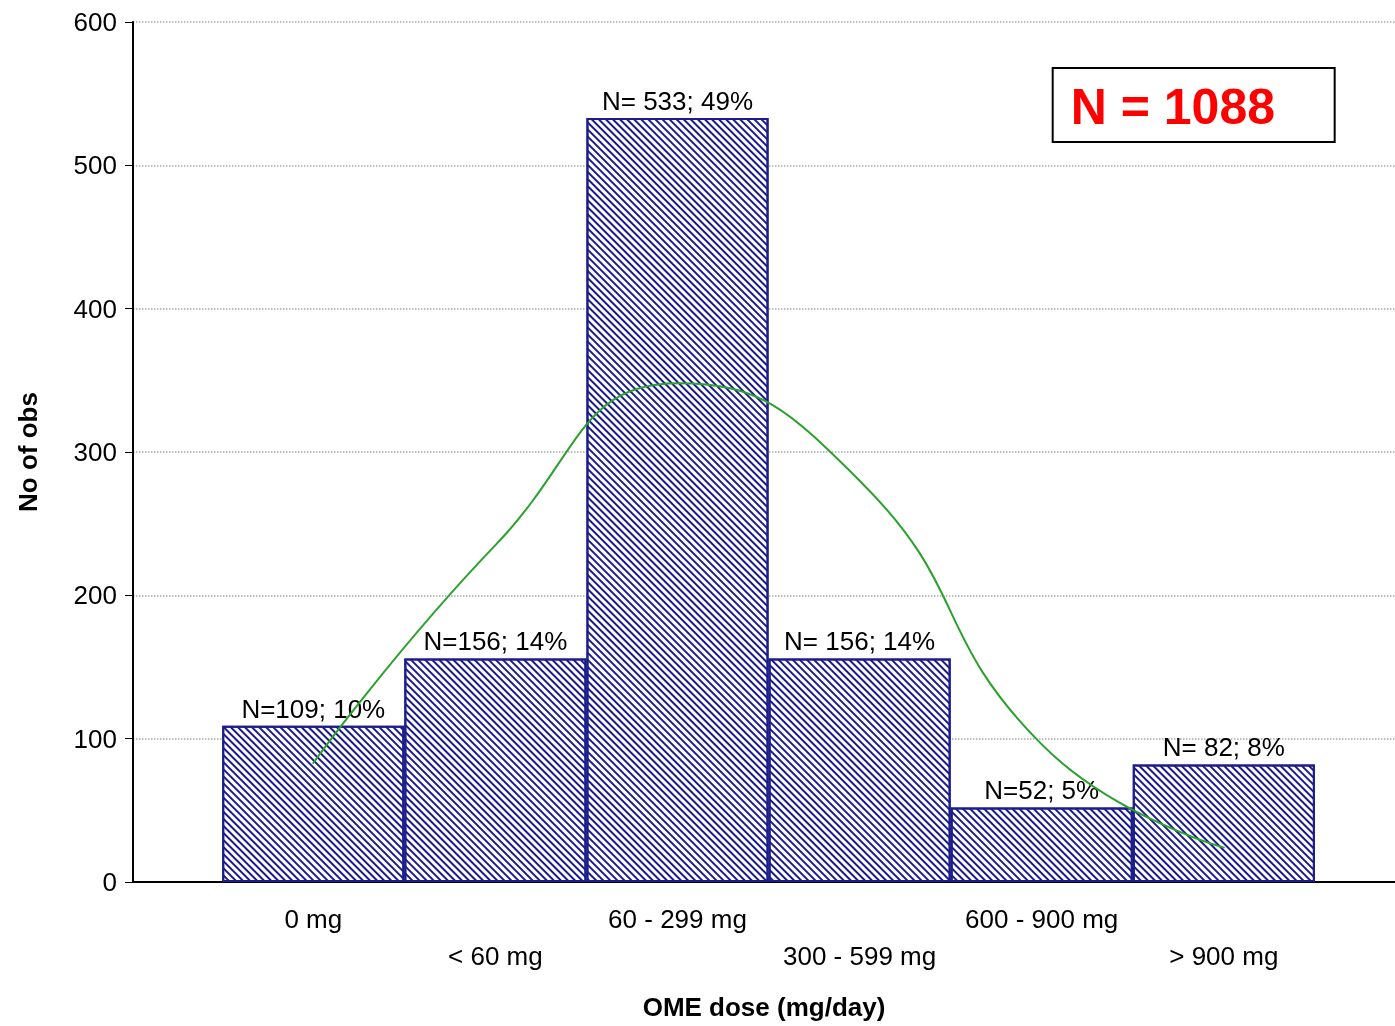 The height and width of the screenshot is (1026, 1395). I want to click on y-tick-label: 100, so click(95, 738).